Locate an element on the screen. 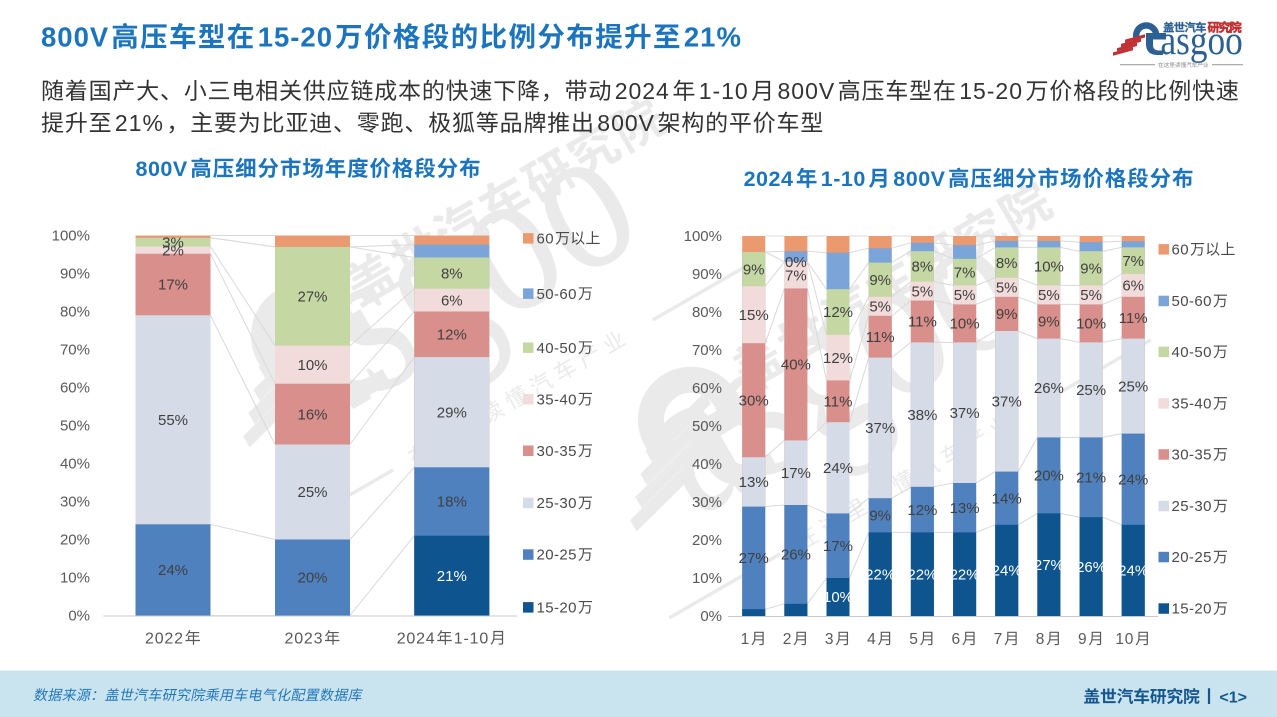  svg-text: 7 is located at coordinates (998, 639).